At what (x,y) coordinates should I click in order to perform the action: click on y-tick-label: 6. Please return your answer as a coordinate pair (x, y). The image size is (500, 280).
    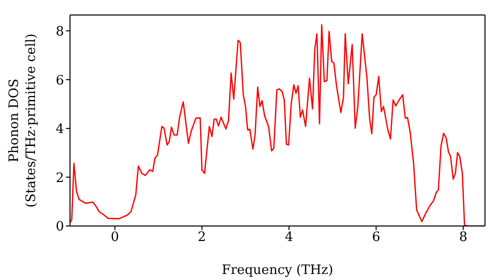
    Looking at the image, I should click on (60, 80).